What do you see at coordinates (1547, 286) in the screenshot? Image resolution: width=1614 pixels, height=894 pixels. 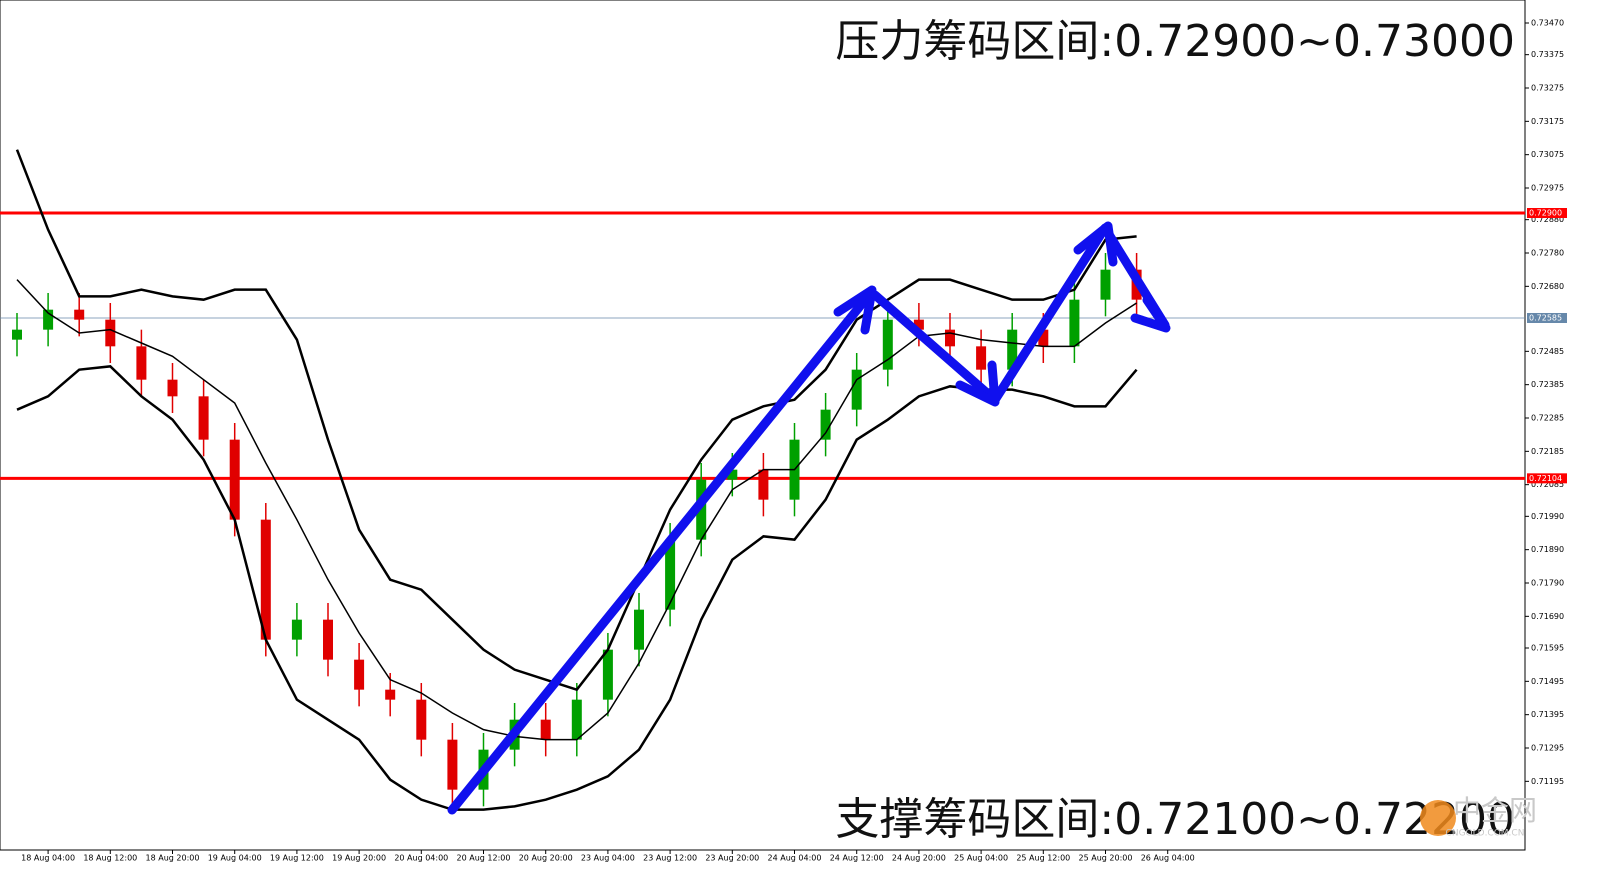 I see `y-tick-label: 0.72680` at bounding box center [1547, 286].